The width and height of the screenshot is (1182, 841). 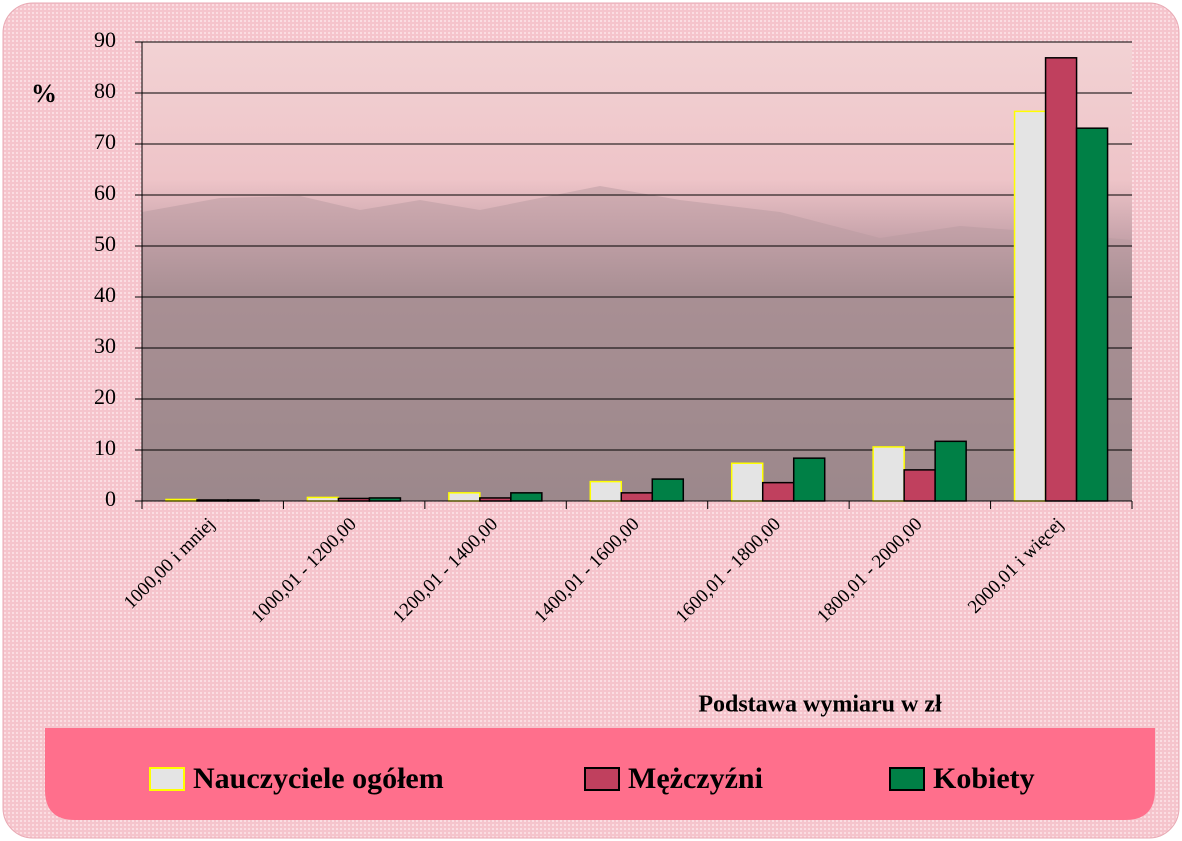 What do you see at coordinates (105, 243) in the screenshot?
I see `y-tick-label: 50` at bounding box center [105, 243].